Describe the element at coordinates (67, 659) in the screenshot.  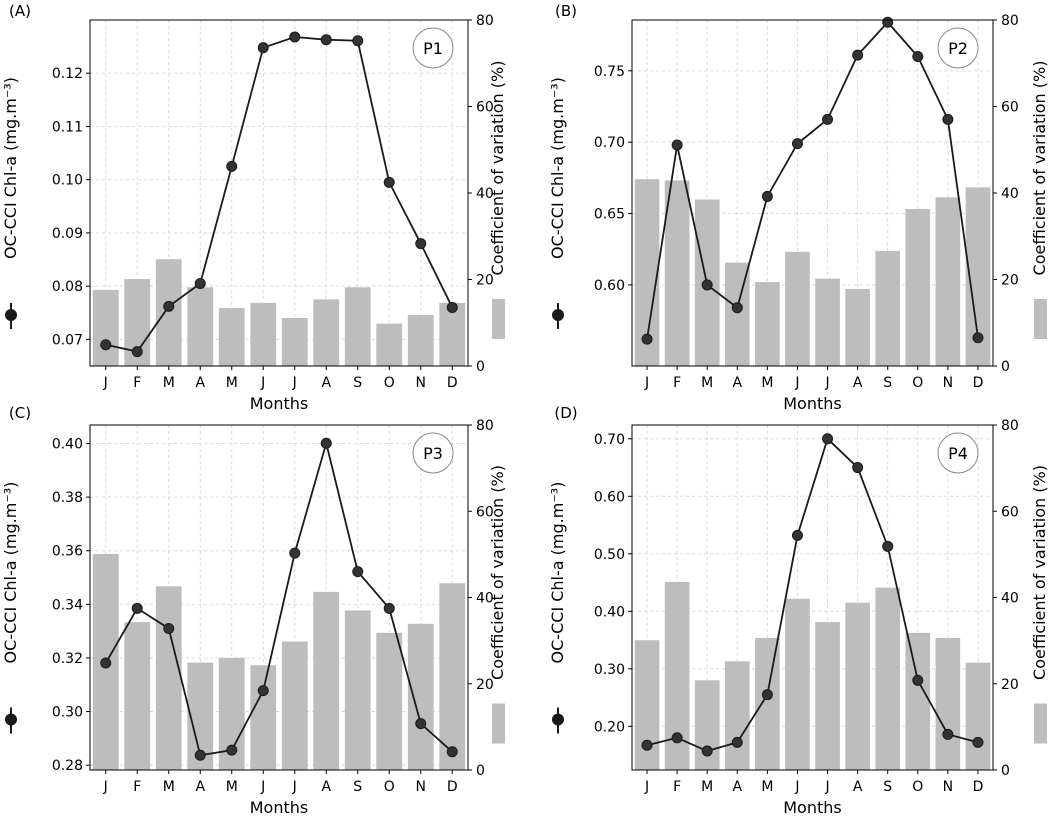
I see `y-left-tick-label: 0.32` at that location.